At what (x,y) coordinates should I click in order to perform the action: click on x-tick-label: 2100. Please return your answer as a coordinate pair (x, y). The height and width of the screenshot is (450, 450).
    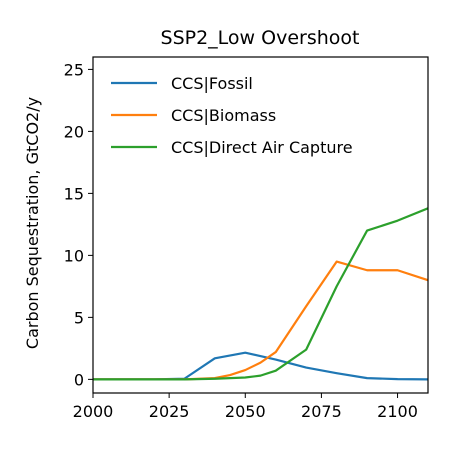
    Looking at the image, I should click on (397, 411).